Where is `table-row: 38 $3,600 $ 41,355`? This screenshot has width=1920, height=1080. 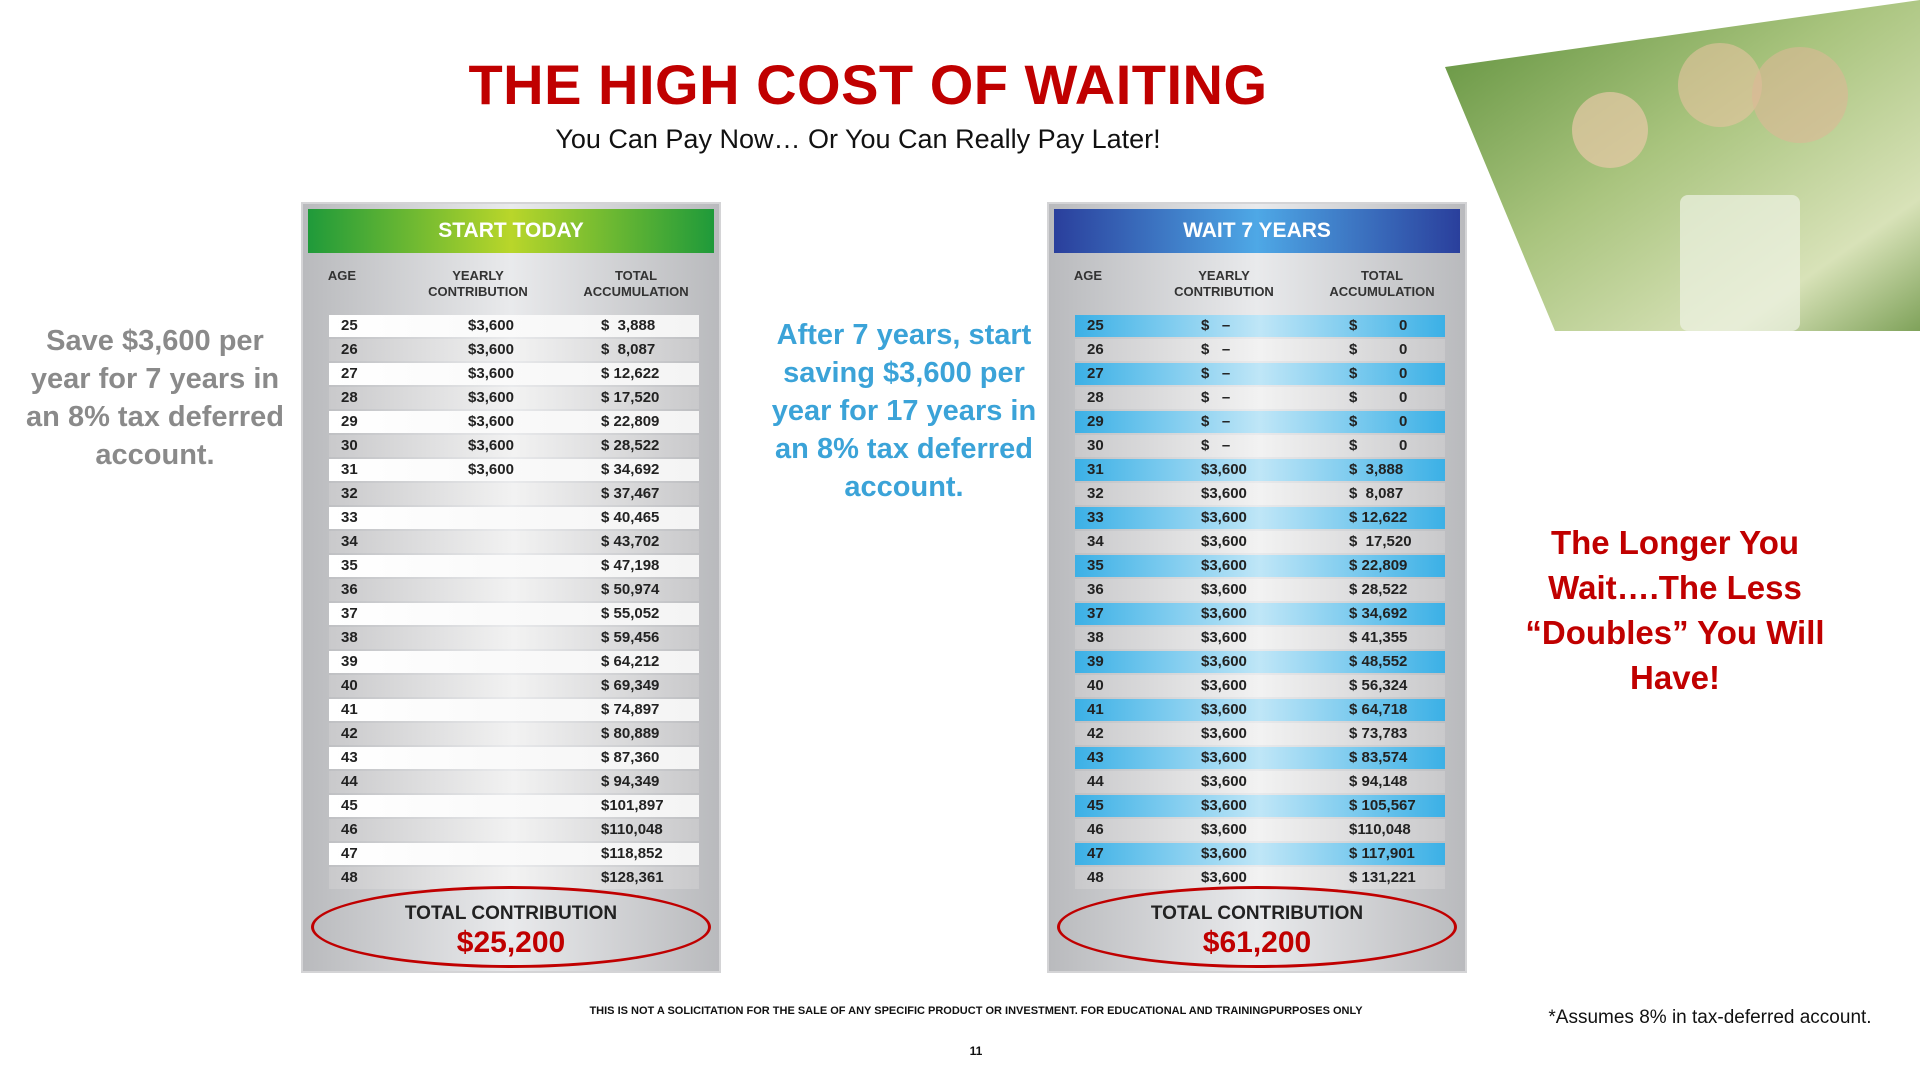
table-row: 38 $3,600 $ 41,355 is located at coordinates (1260, 638).